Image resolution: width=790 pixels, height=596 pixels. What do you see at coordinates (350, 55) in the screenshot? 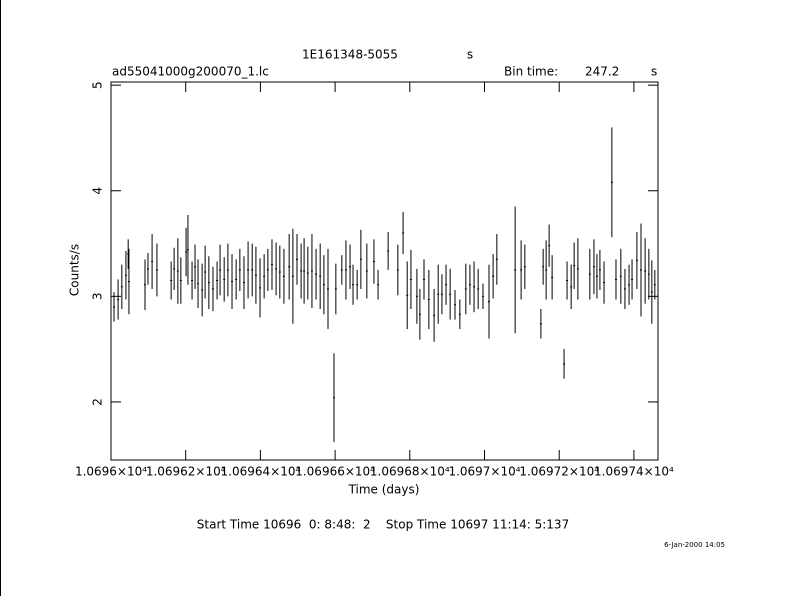
I see `chart-title: 1E161348-5055` at bounding box center [350, 55].